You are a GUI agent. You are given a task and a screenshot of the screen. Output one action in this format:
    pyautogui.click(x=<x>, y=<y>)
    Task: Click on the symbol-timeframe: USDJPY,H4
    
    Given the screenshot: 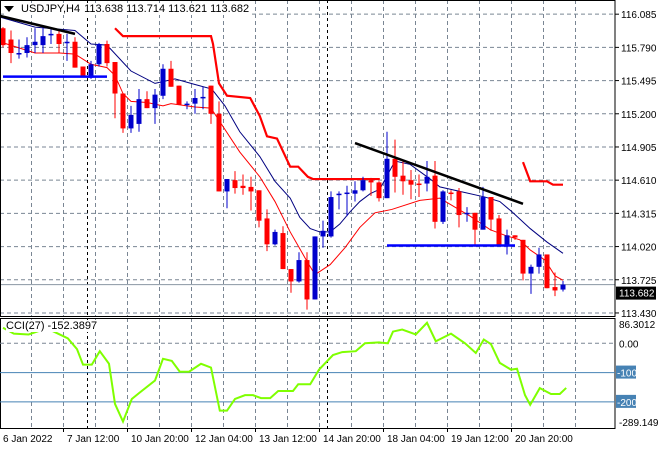 What is the action you would take?
    pyautogui.click(x=51, y=9)
    